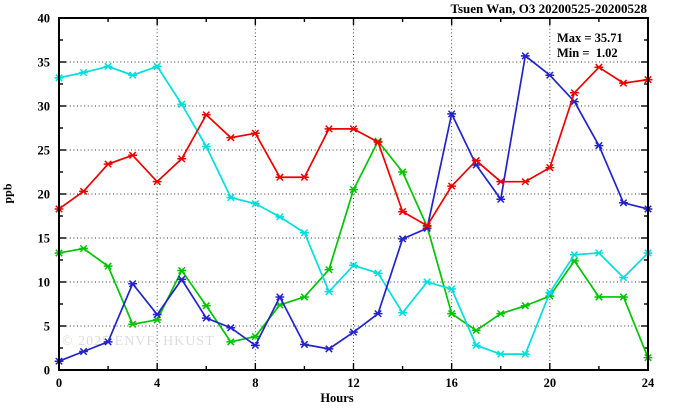 The height and width of the screenshot is (409, 674). I want to click on y-tick-label: 10, so click(44, 283).